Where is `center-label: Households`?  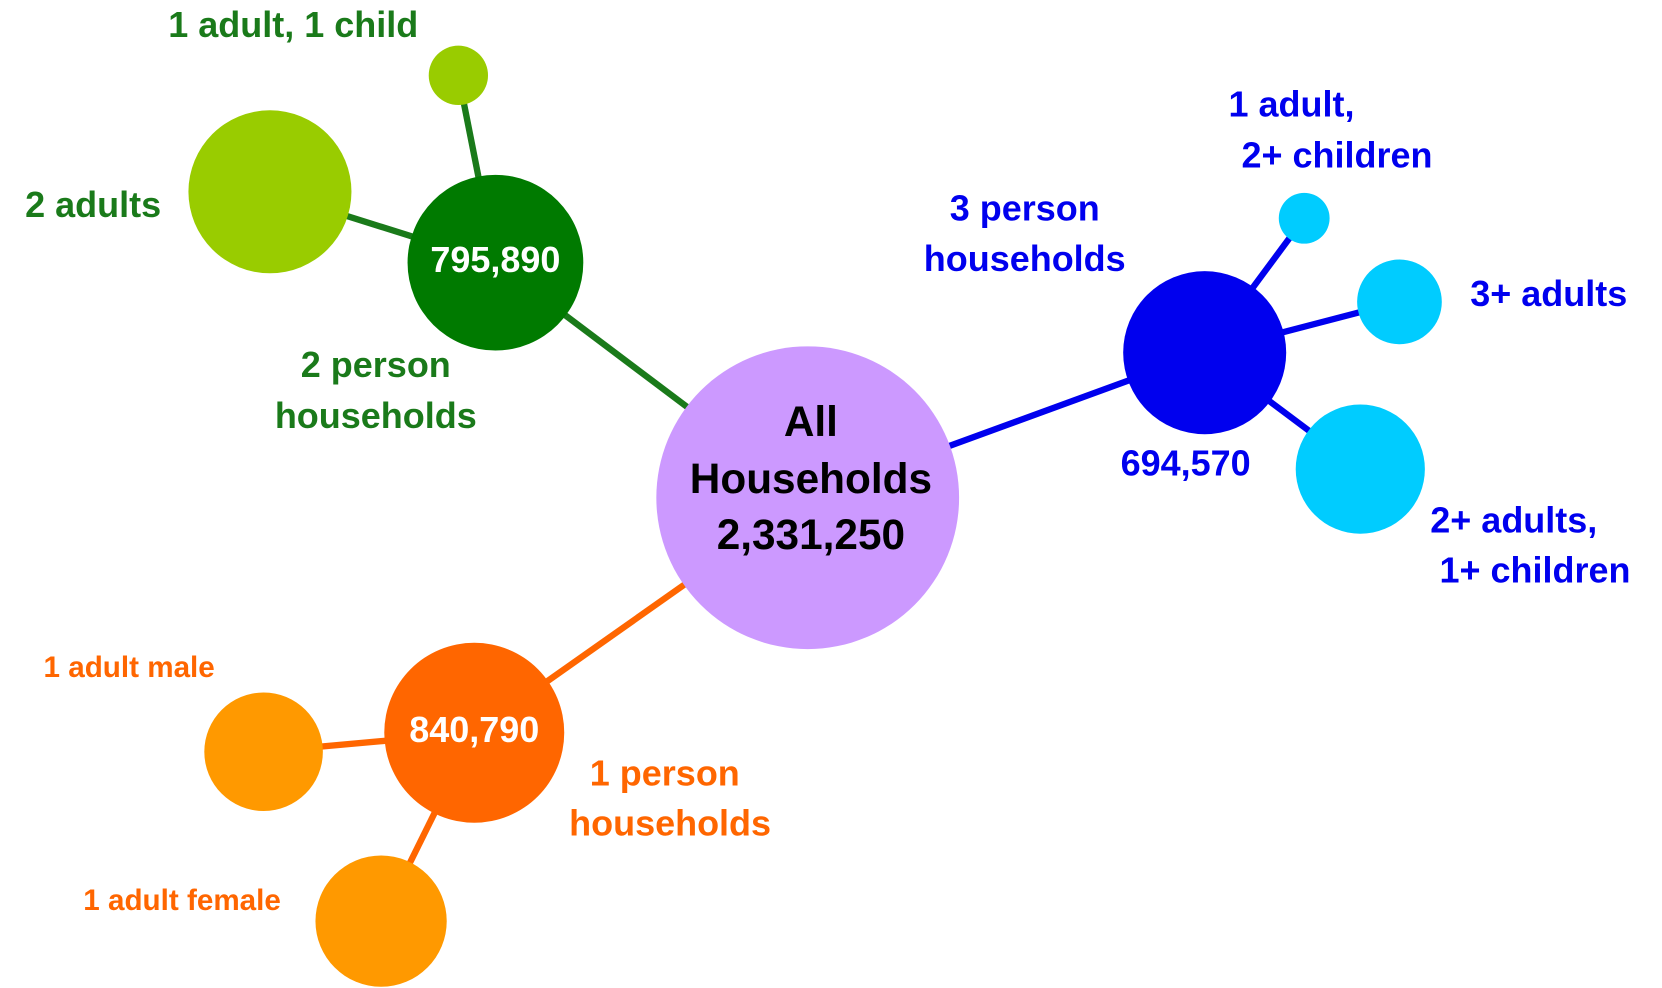 center-label: Households is located at coordinates (811, 478).